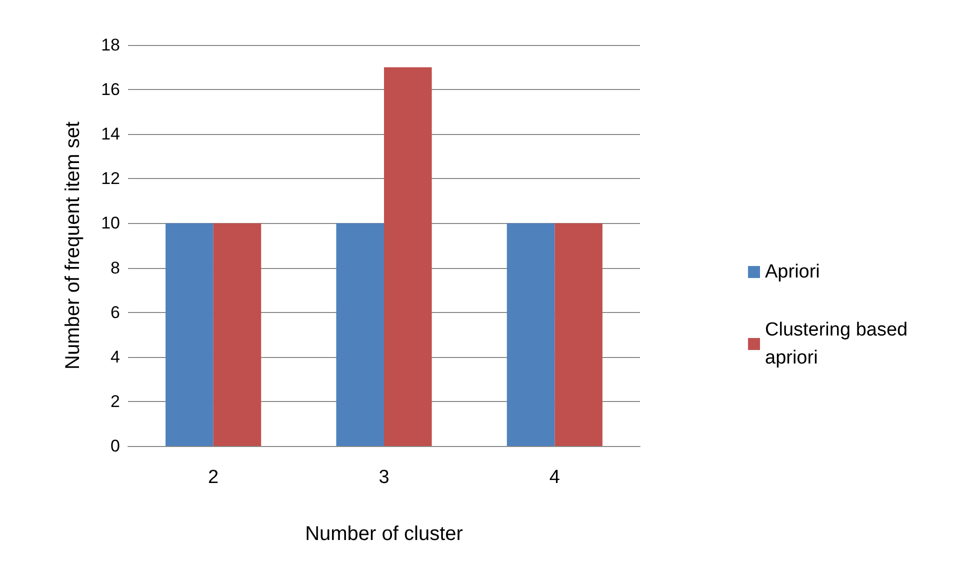  What do you see at coordinates (73, 245) in the screenshot?
I see `y-axis-title: Number of frequent item set` at bounding box center [73, 245].